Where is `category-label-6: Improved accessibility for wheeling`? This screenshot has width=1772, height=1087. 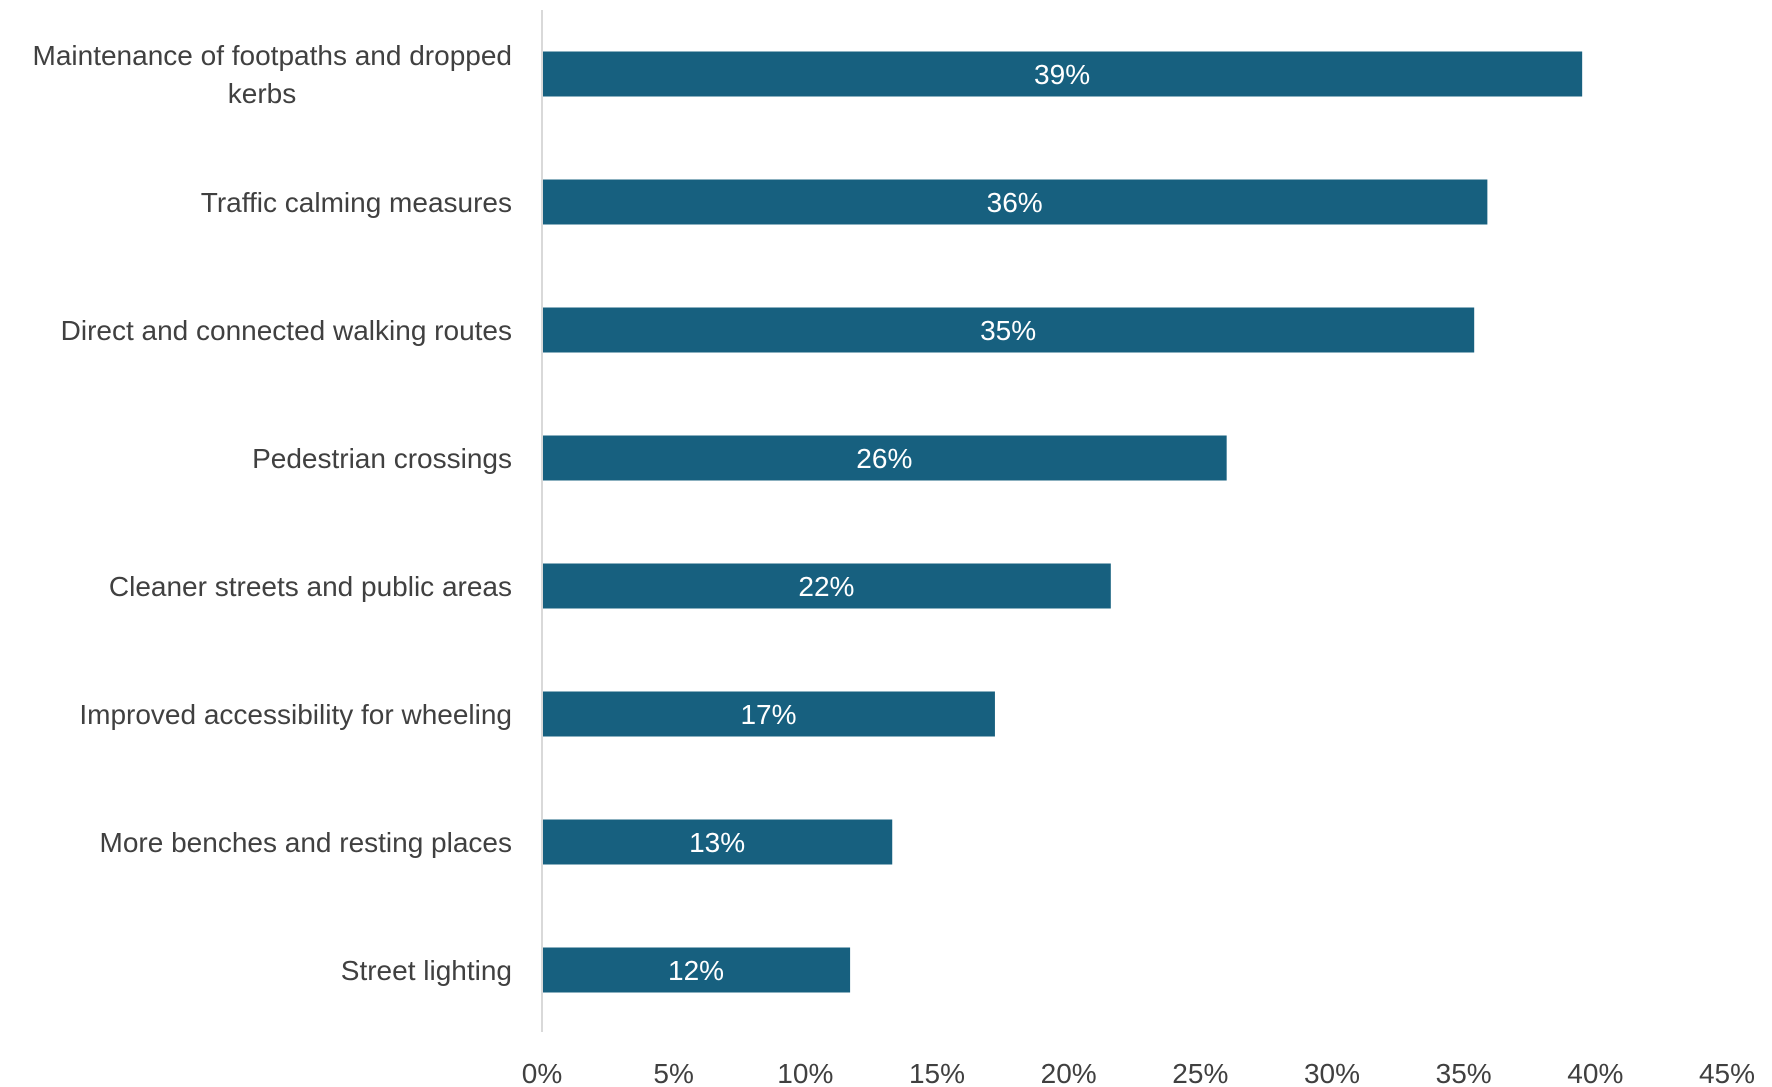 category-label-6: Improved accessibility for wheeling is located at coordinates (295, 714).